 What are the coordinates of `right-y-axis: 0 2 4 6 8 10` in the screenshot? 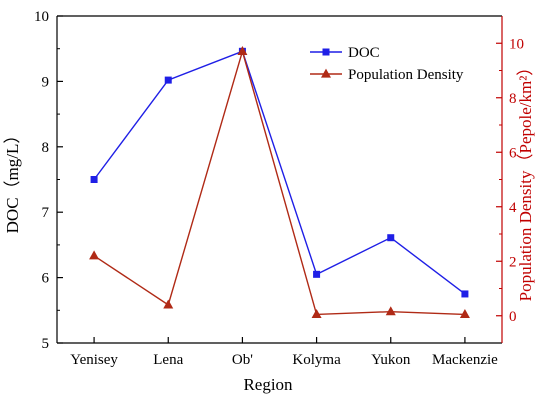 It's located at (510, 180).